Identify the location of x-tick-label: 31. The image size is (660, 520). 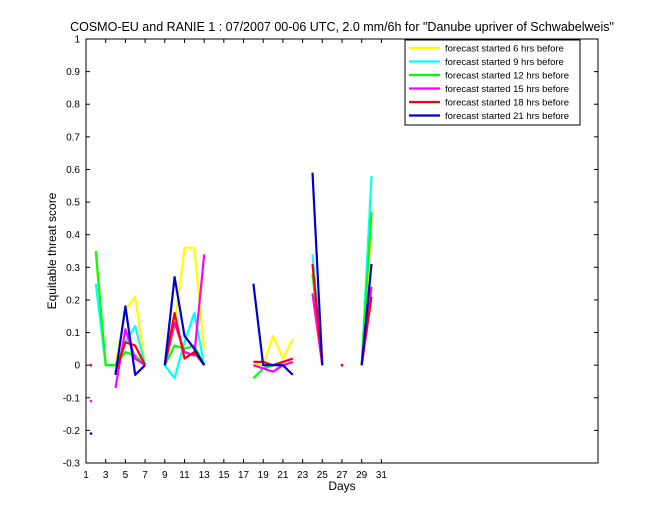
(382, 475).